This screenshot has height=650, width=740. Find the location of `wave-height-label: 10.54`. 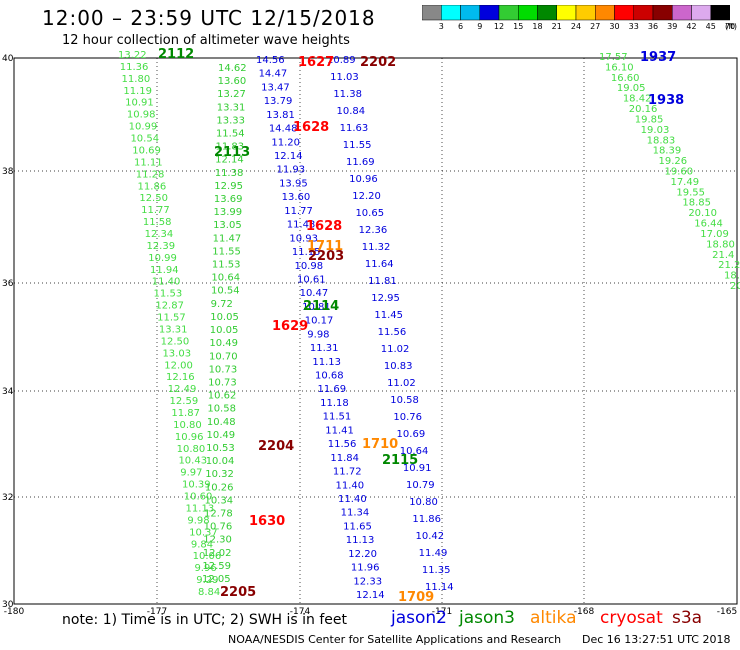

wave-height-label: 10.54 is located at coordinates (144, 139).